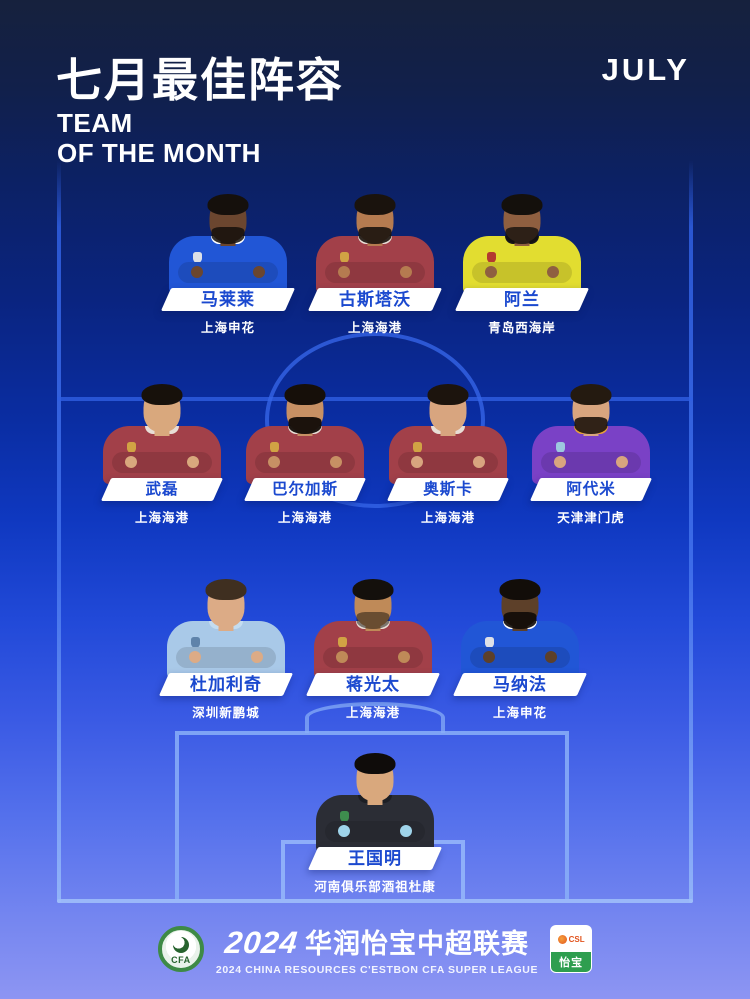 This screenshot has width=750, height=999. I want to click on pitch-penalty-arc, so click(375, 717).